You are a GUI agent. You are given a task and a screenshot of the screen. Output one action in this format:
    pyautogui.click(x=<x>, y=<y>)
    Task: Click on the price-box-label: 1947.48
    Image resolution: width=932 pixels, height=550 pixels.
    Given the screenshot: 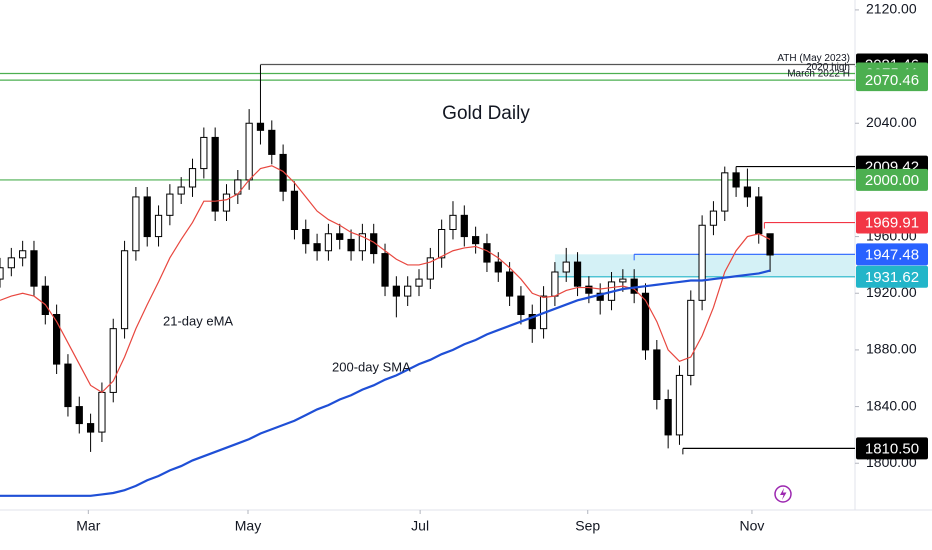 What is the action you would take?
    pyautogui.click(x=892, y=254)
    